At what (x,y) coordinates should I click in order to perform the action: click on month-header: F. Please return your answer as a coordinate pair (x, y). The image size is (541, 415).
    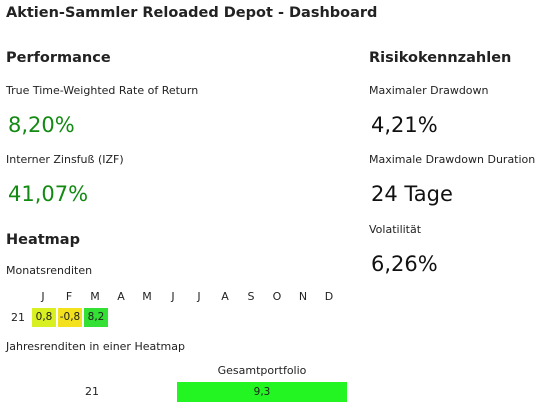
    Looking at the image, I should click on (69, 296).